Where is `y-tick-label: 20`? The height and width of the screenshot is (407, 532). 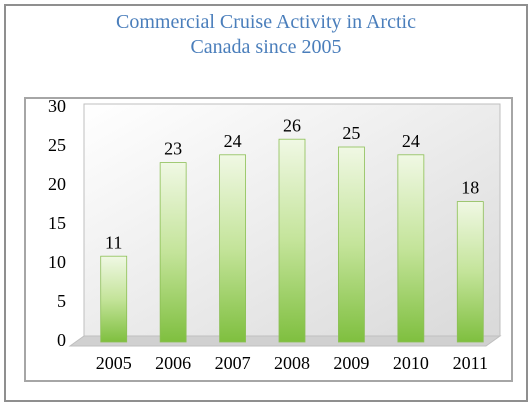 y-tick-label: 20 is located at coordinates (57, 184).